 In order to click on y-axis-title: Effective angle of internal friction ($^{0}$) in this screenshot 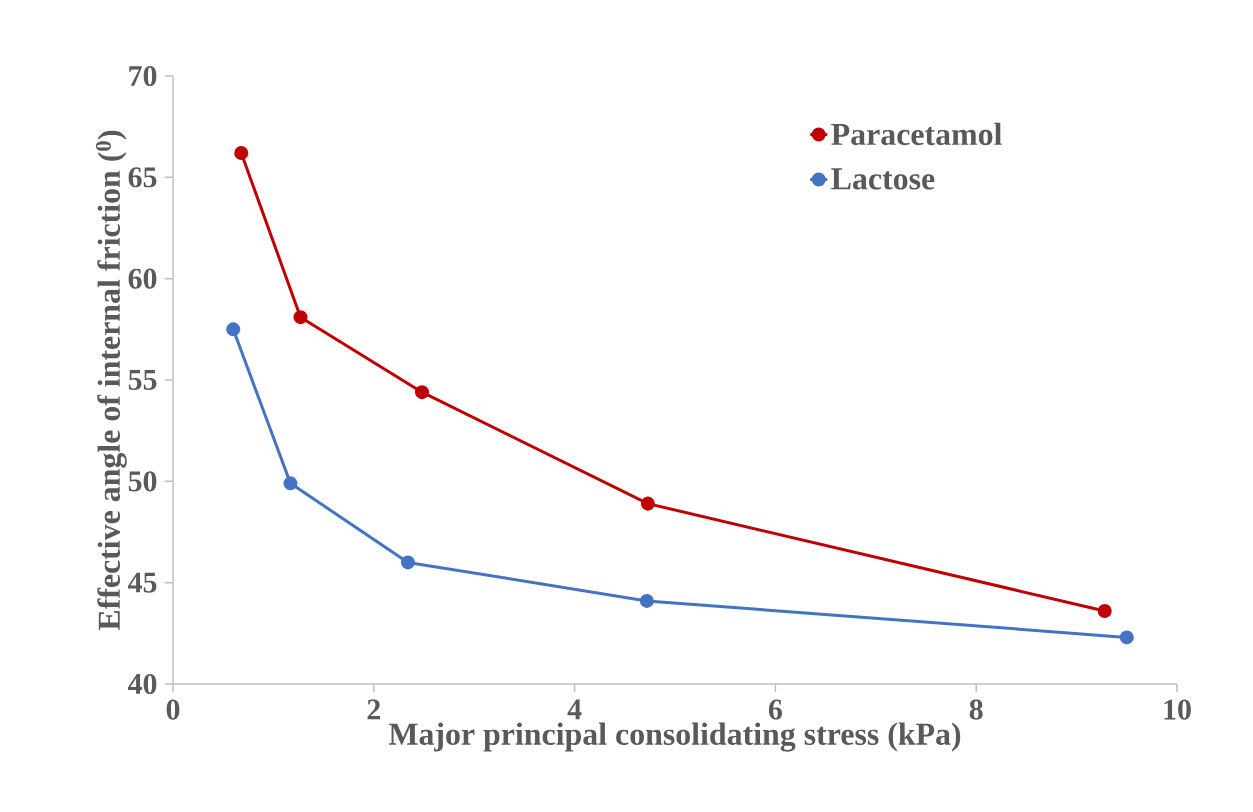, I will do `click(111, 380)`.